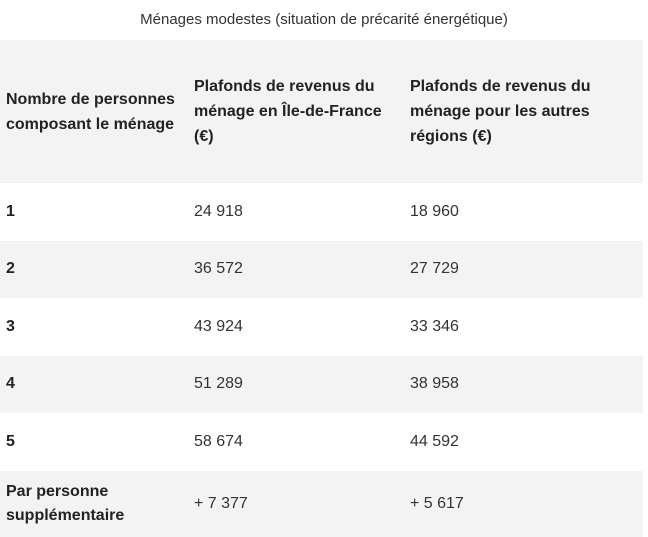 This screenshot has width=648, height=537. I want to click on ile-de-france-value-cell: 58 674, so click(218, 441).